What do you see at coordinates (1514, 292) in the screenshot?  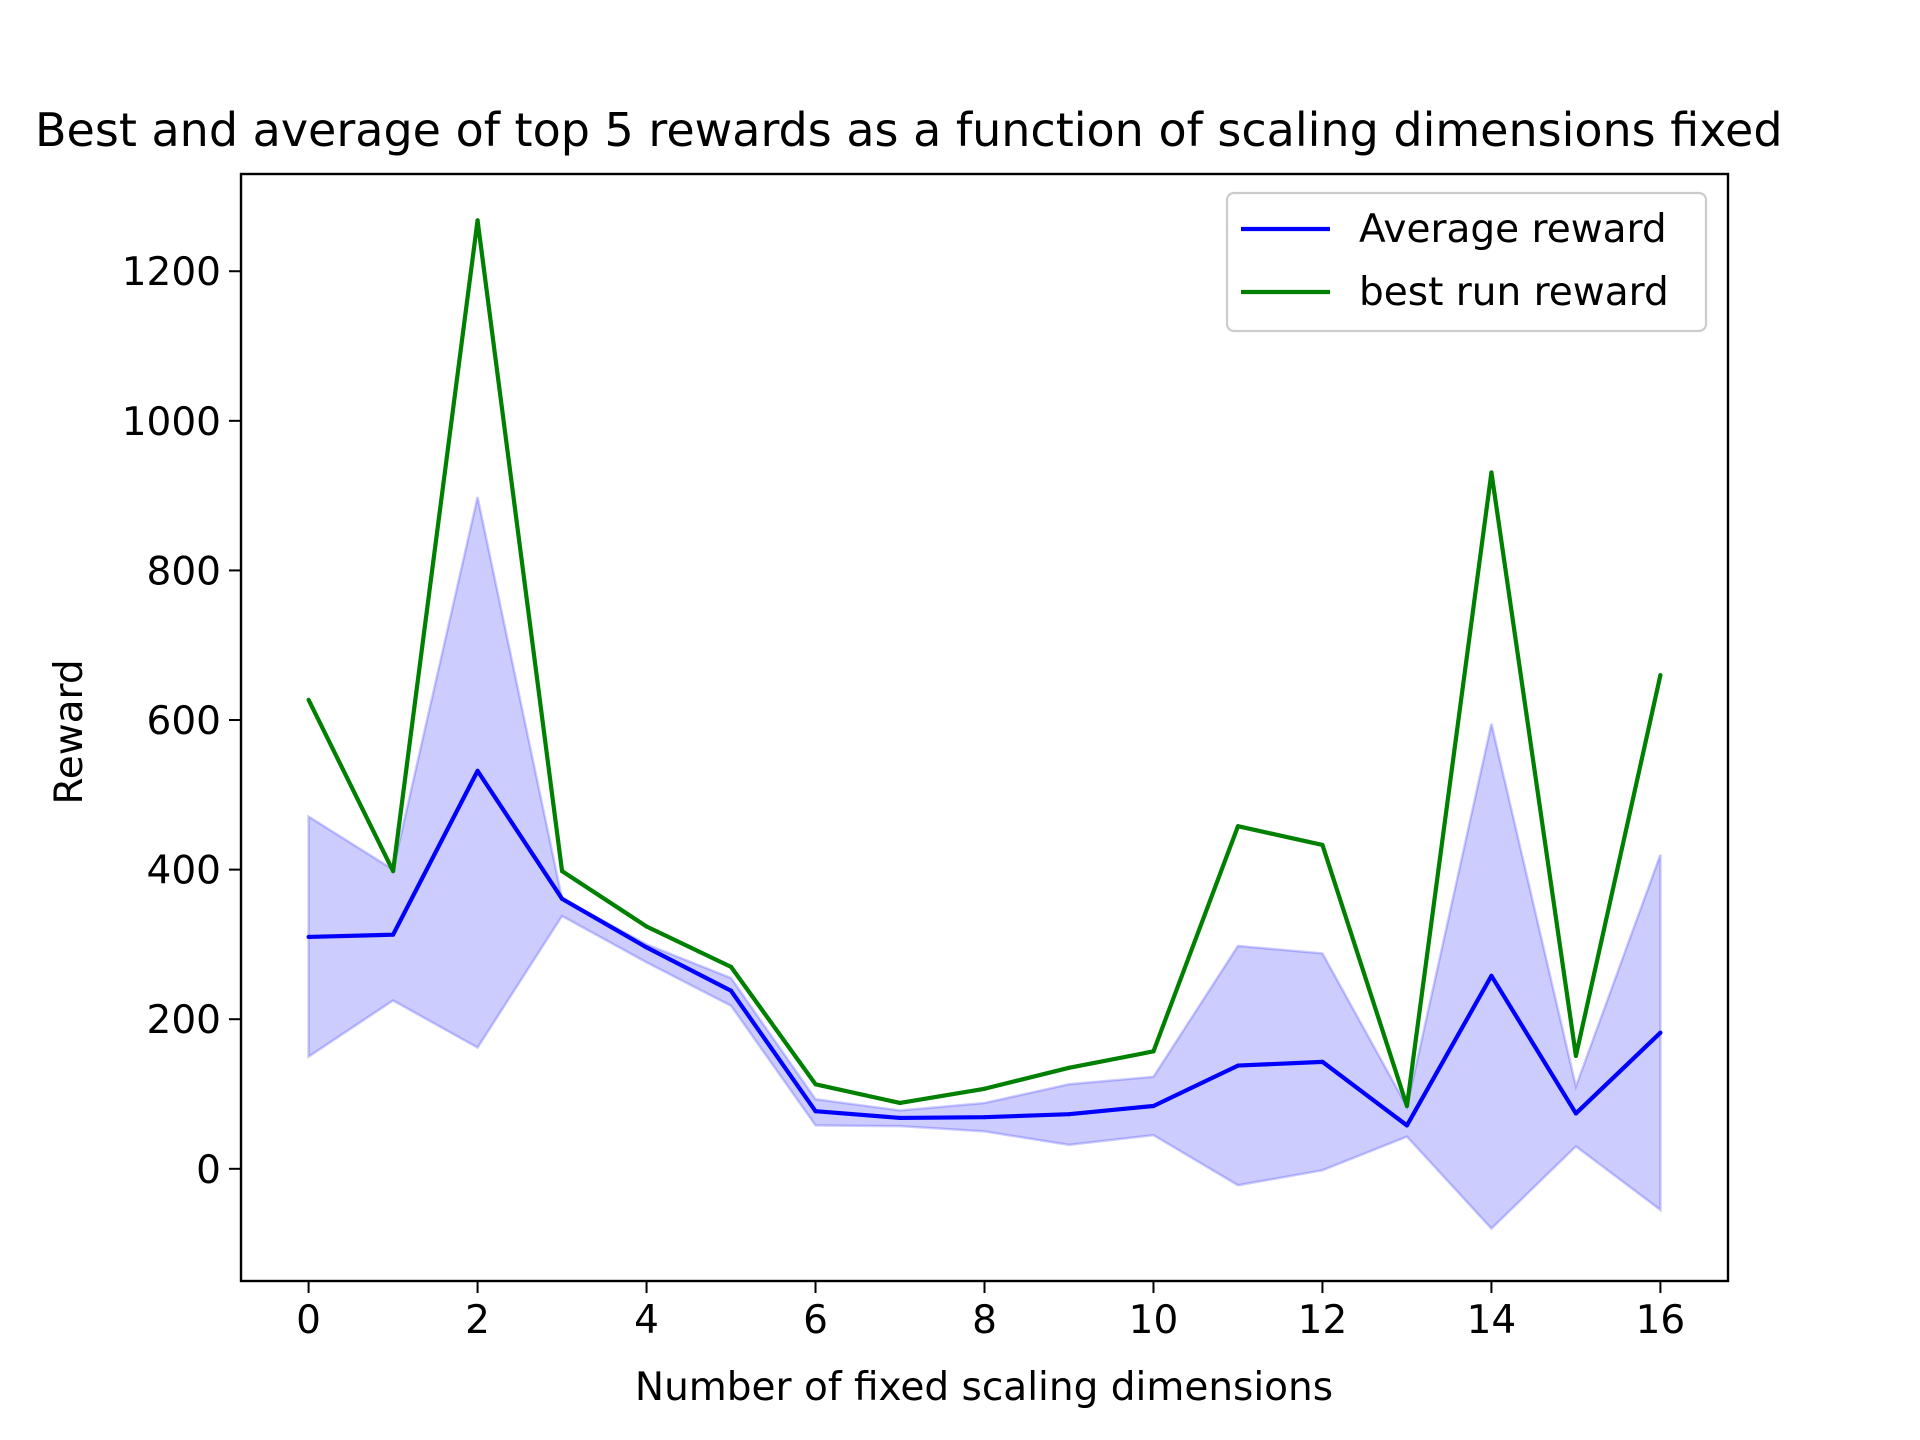 I see `legend-label-best-run-reward: best run reward` at bounding box center [1514, 292].